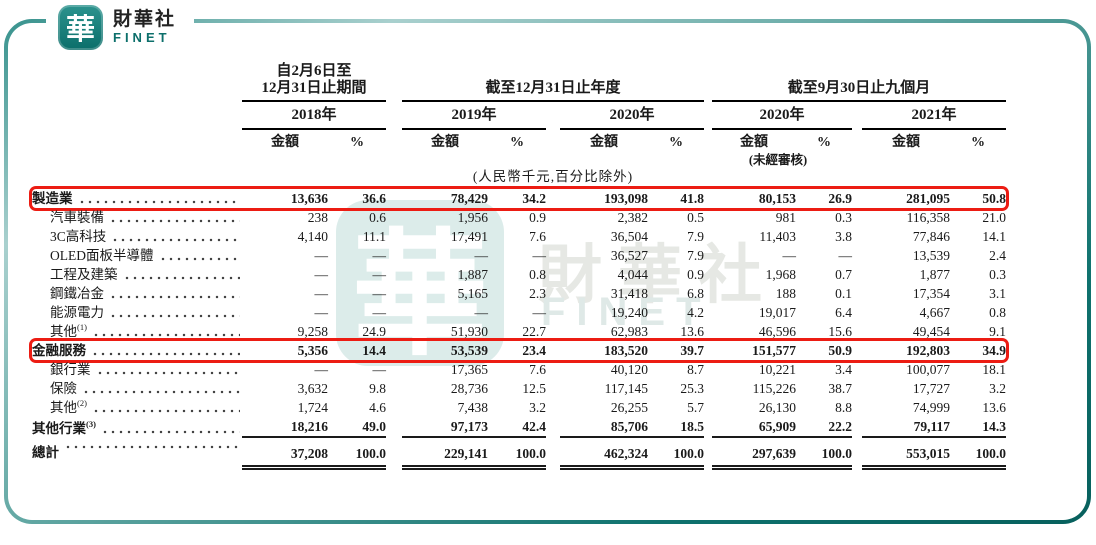  What do you see at coordinates (374, 198) in the screenshot?
I see `pct-cell: 36.6` at bounding box center [374, 198].